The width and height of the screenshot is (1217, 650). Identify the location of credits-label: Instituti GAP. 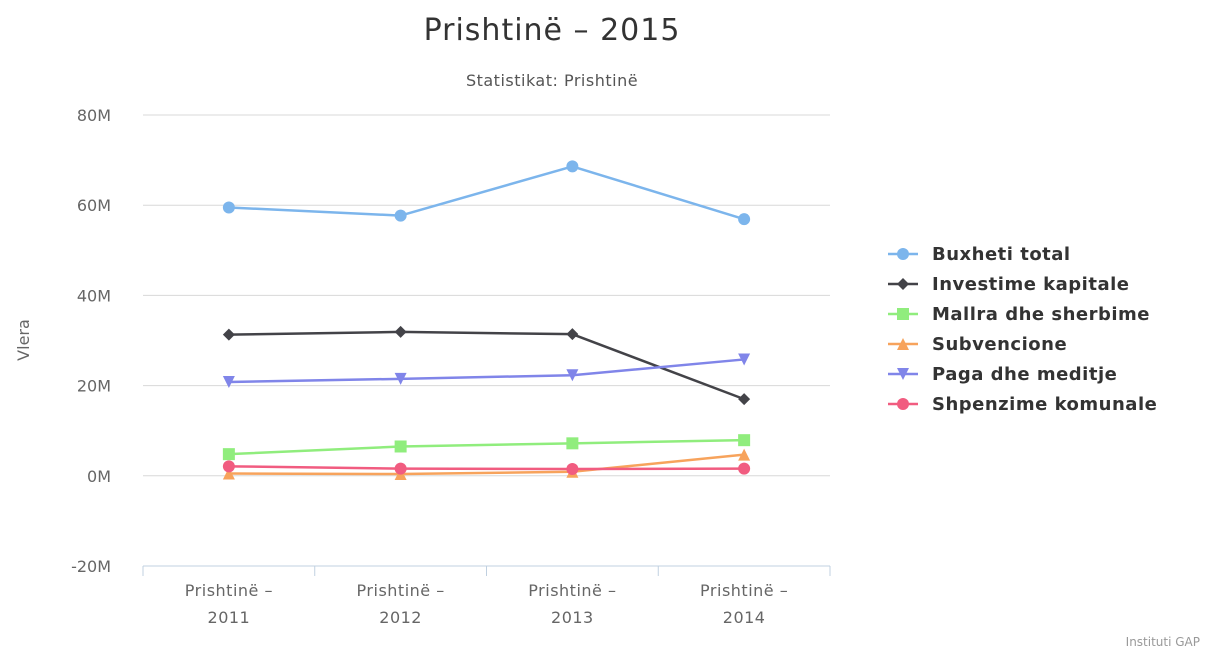
(1163, 642).